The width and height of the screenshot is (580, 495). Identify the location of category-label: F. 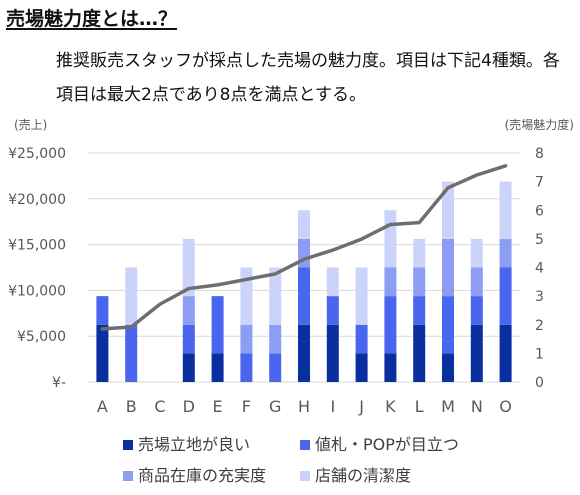
(246, 406).